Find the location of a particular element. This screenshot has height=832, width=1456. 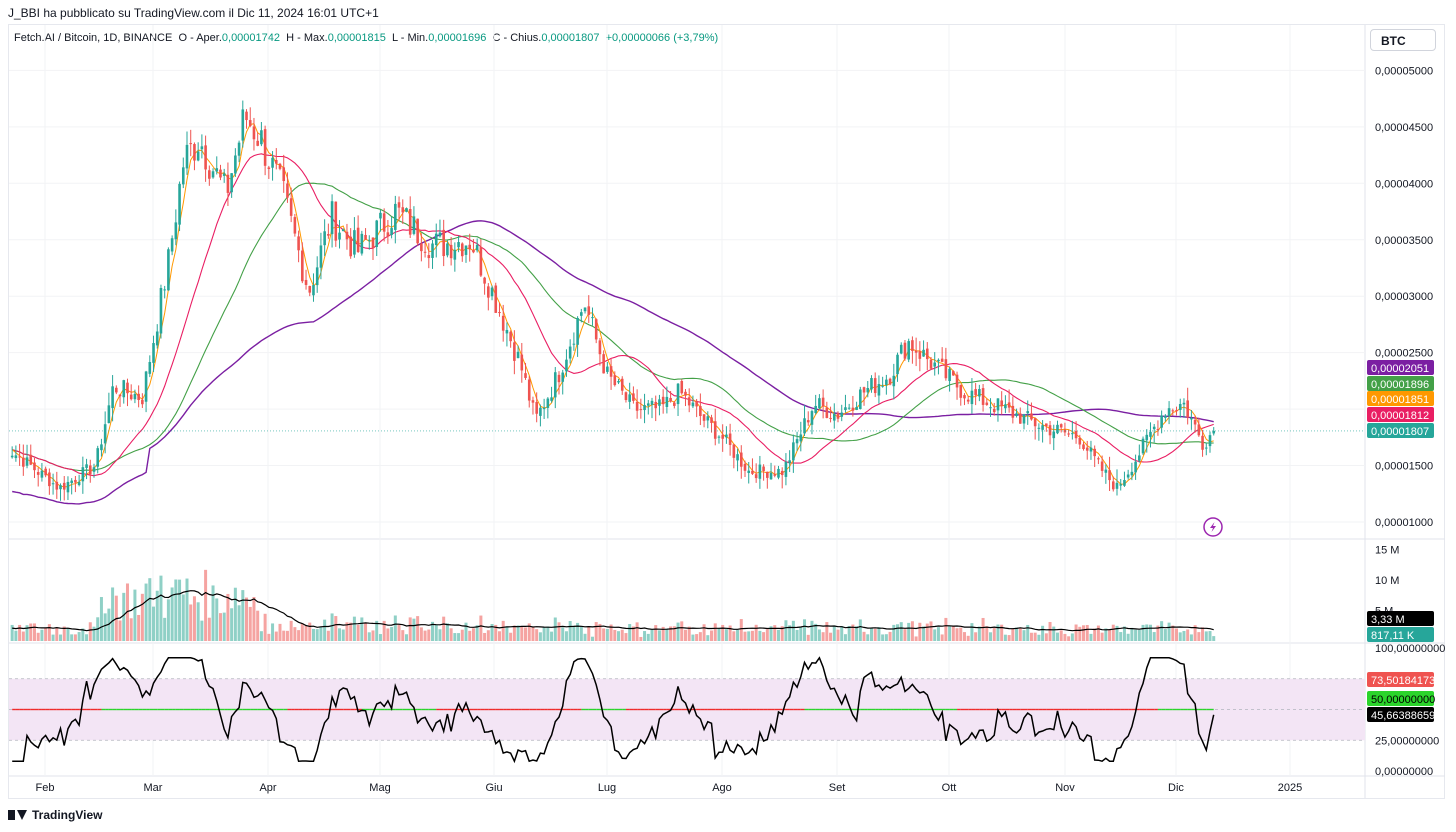

symbol-name: Fetch.AI / Bitcoin, 1D, BINANCE is located at coordinates (93, 38).